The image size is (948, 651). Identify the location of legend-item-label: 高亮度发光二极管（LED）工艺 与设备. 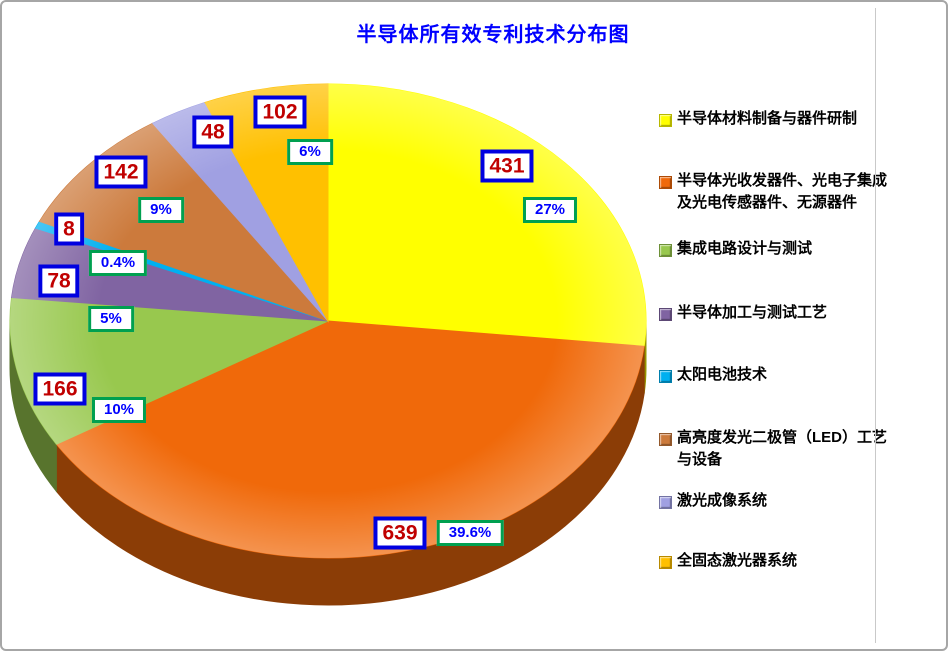
(782, 449).